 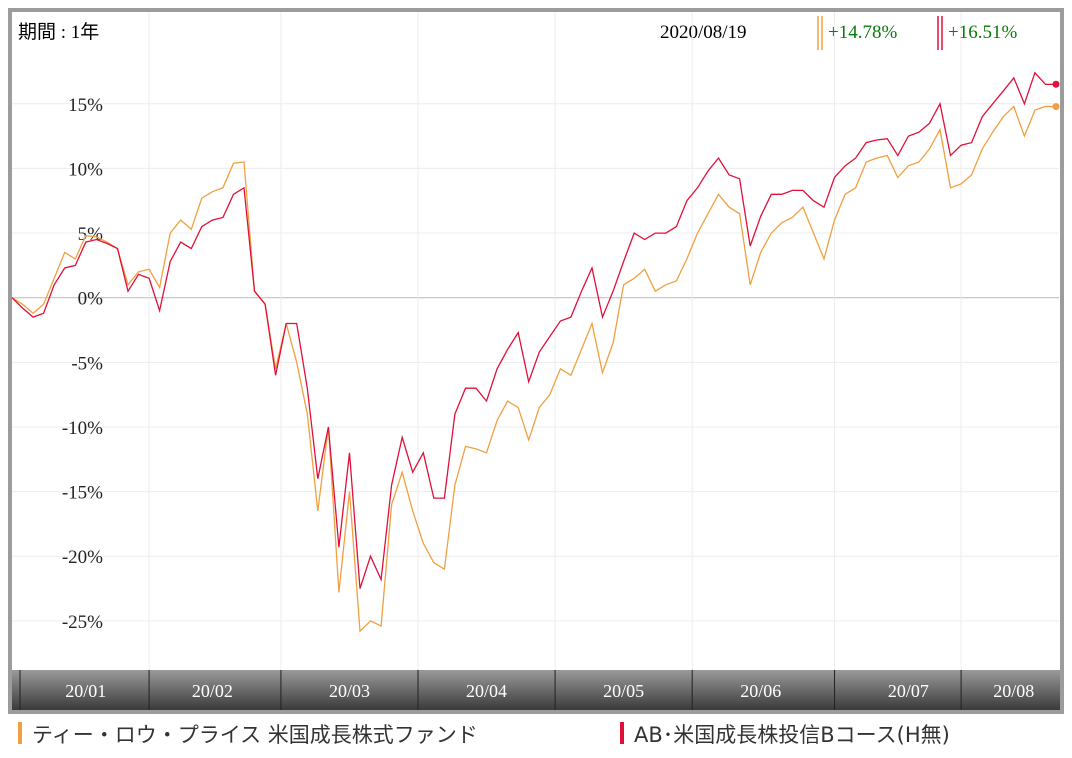 I want to click on date: 2020/08/19, so click(x=703, y=32).